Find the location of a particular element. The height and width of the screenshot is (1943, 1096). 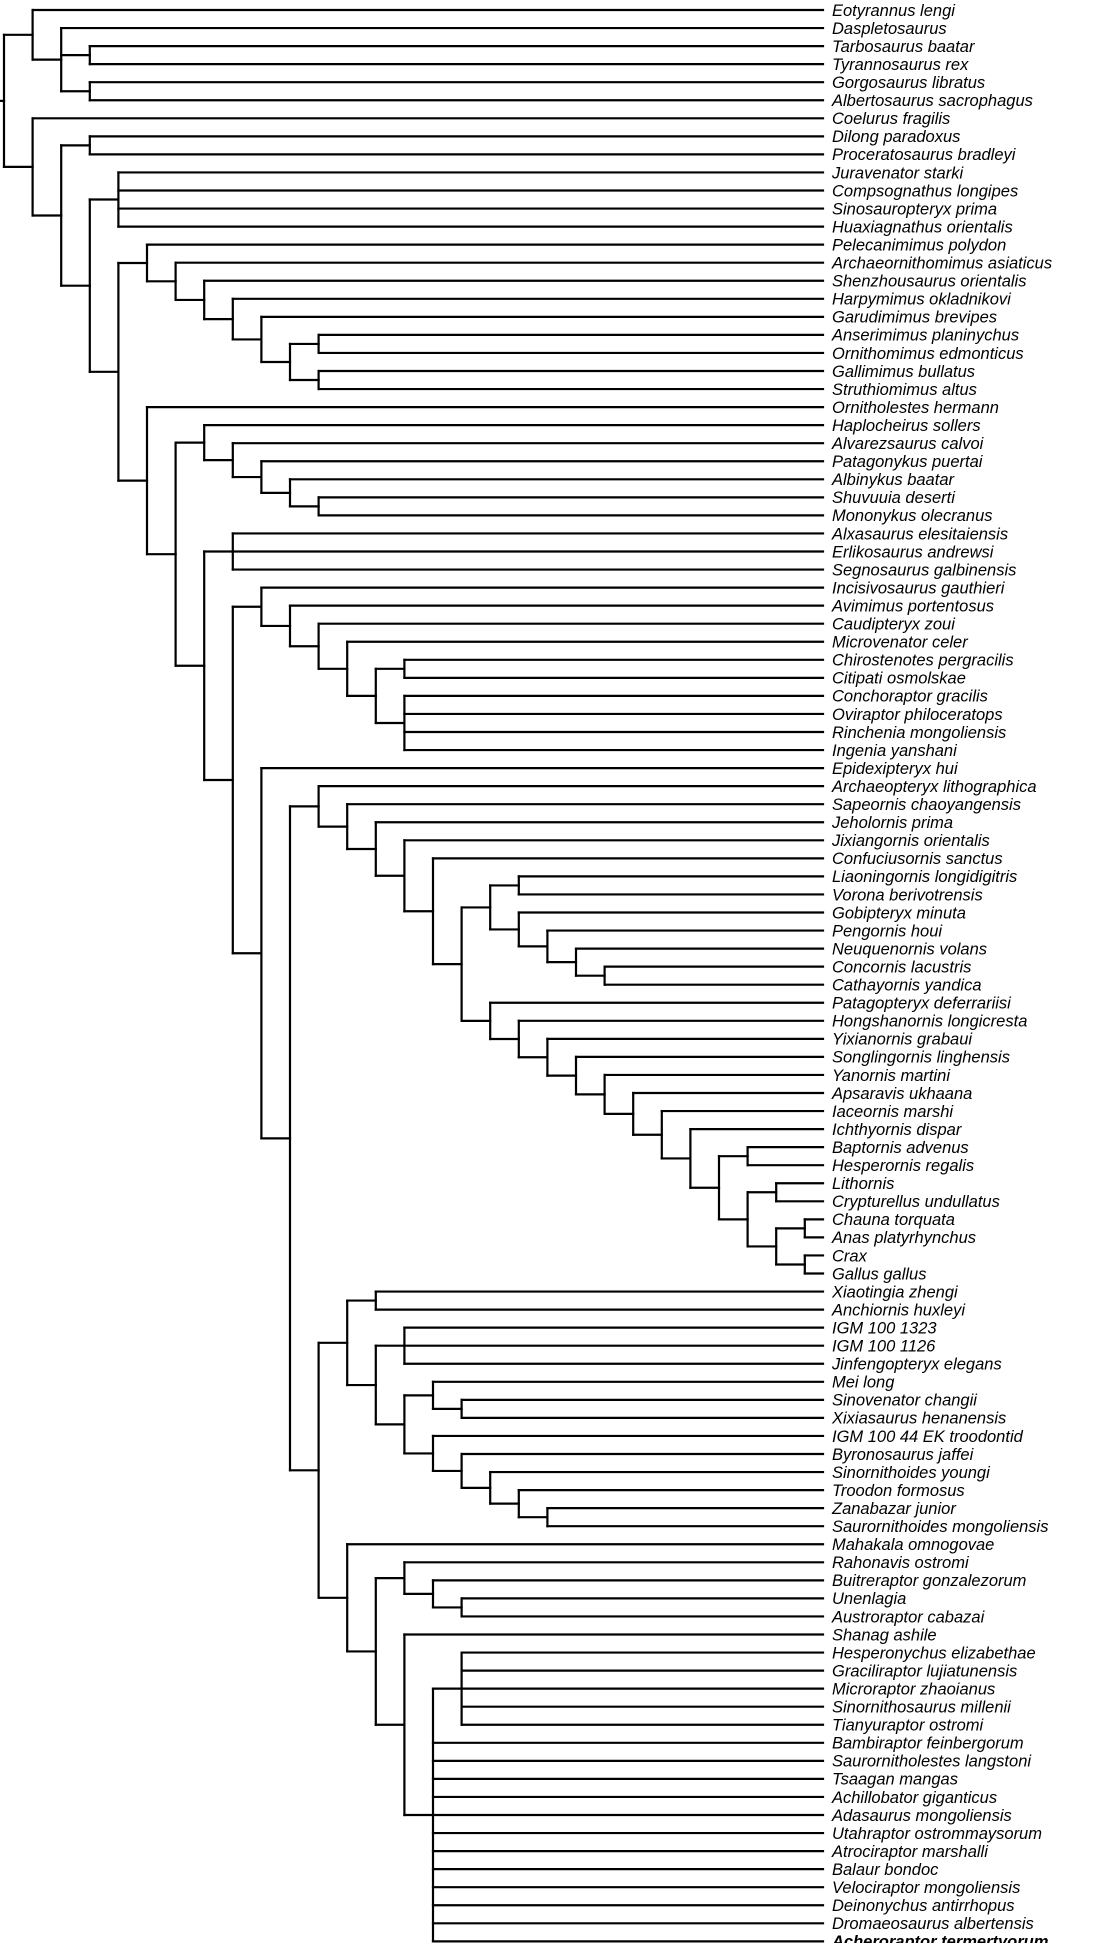

taxon-label: Garudimimus brevipes is located at coordinates (914, 318).